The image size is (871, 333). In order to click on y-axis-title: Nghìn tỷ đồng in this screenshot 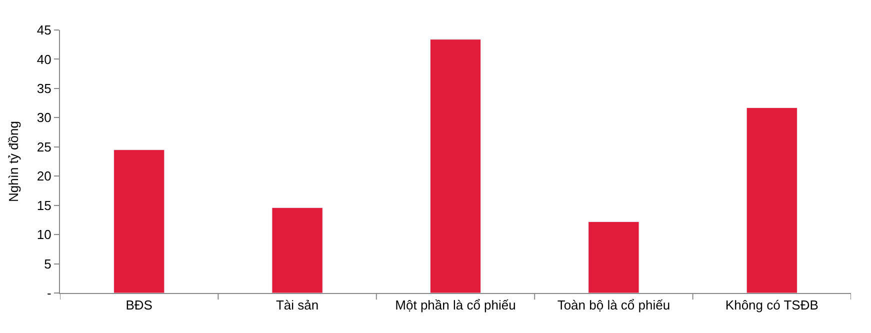, I will do `click(13, 161)`.